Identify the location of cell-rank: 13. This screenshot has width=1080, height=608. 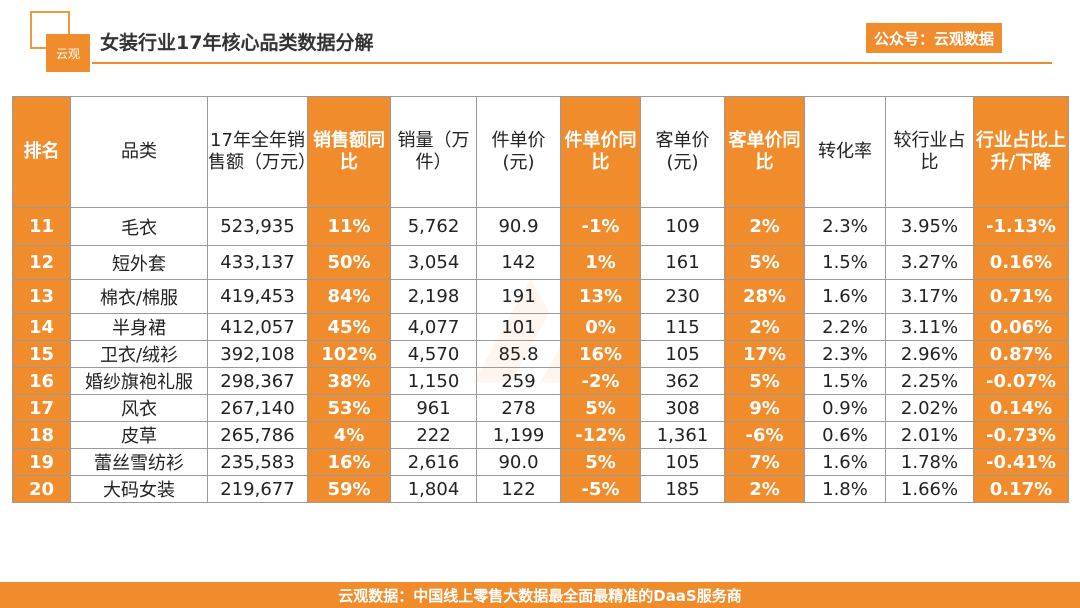
(41, 296).